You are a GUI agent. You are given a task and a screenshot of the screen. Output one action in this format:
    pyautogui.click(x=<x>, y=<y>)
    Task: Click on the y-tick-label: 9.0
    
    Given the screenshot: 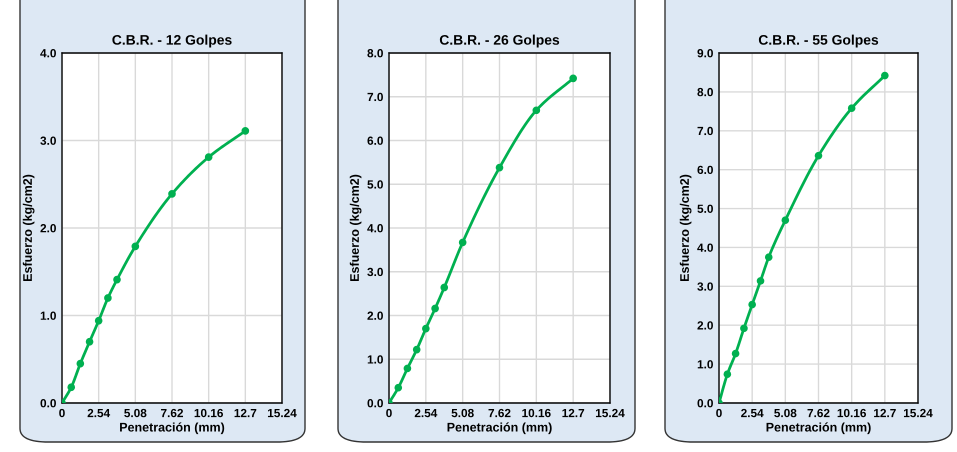 What is the action you would take?
    pyautogui.click(x=705, y=53)
    